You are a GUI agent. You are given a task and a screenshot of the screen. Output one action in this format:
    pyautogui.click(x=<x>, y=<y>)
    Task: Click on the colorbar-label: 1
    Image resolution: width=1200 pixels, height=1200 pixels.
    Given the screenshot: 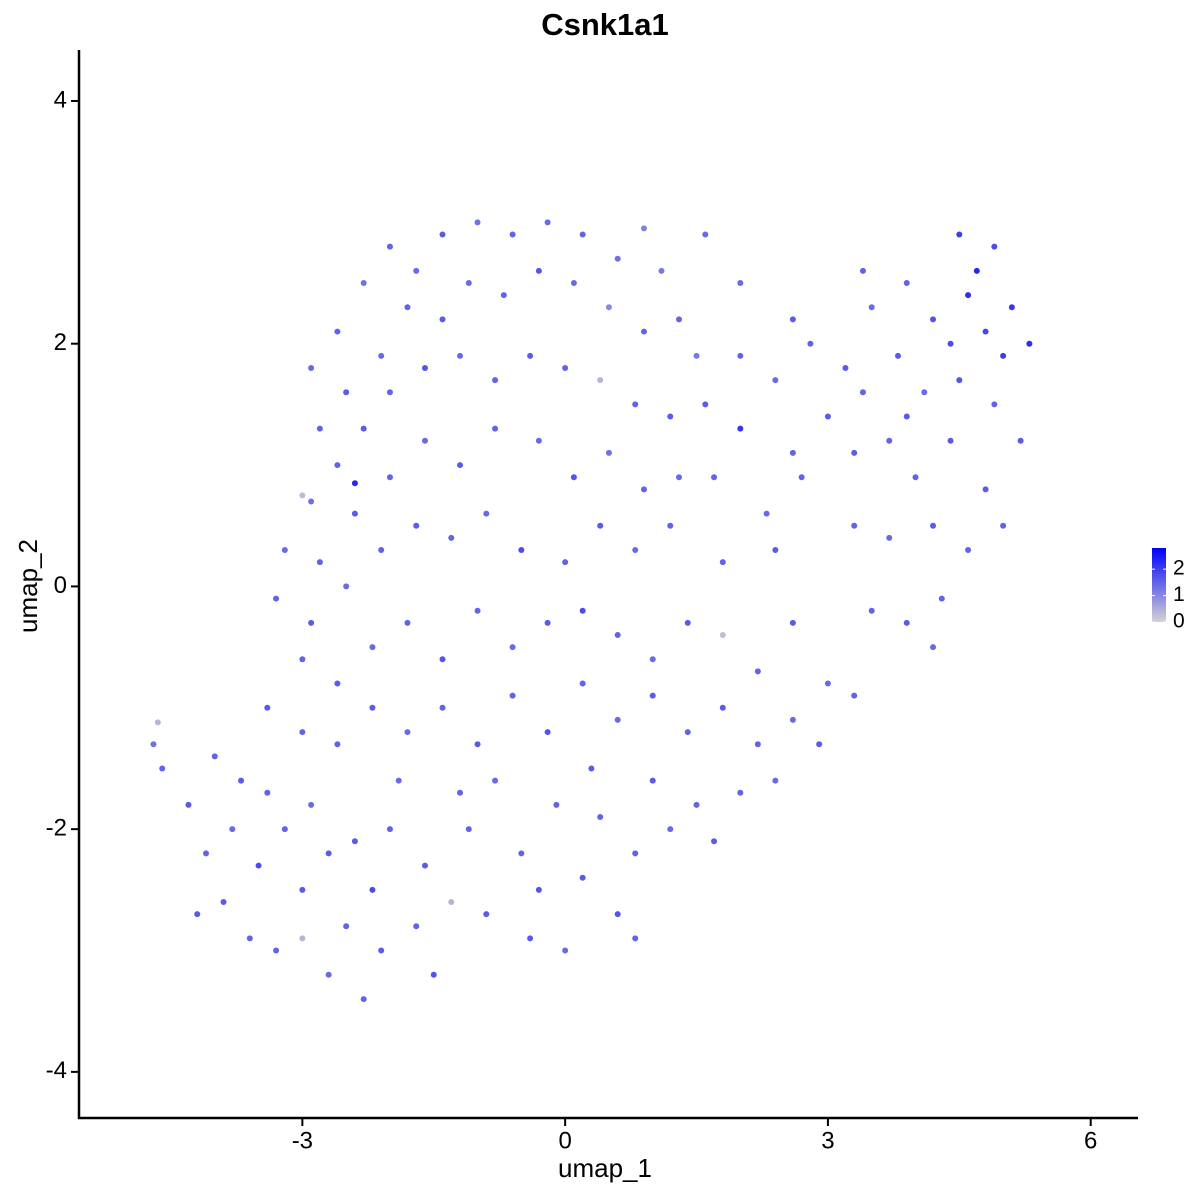 What is the action you would take?
    pyautogui.click(x=1179, y=594)
    